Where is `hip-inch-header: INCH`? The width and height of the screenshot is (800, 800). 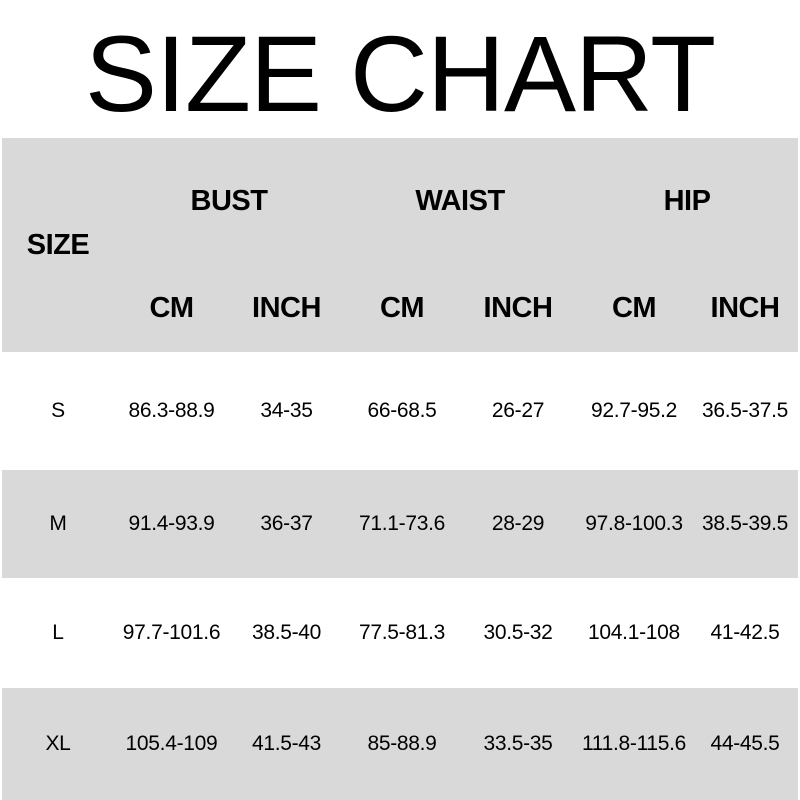 hip-inch-header: INCH is located at coordinates (745, 307).